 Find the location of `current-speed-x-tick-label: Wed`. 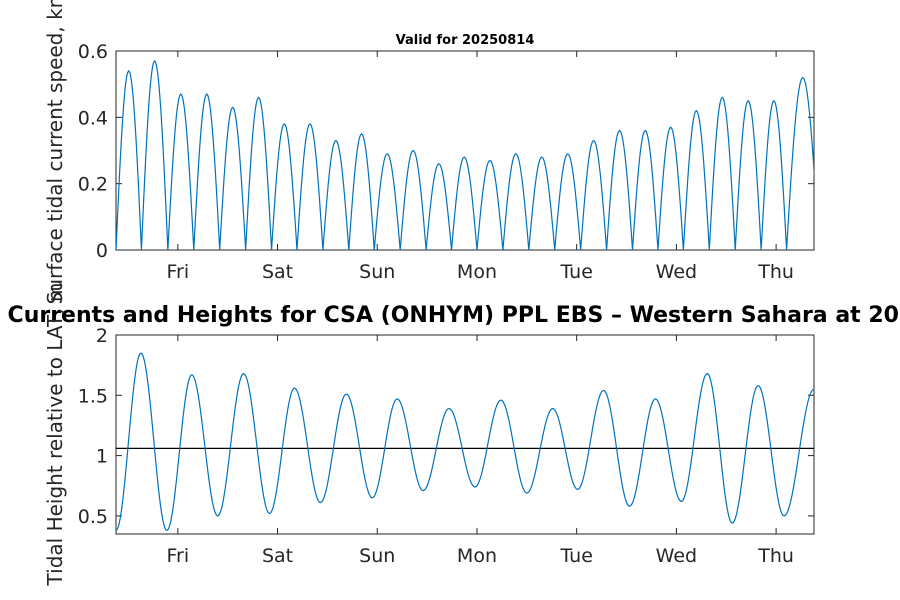

current-speed-x-tick-label: Wed is located at coordinates (676, 272).